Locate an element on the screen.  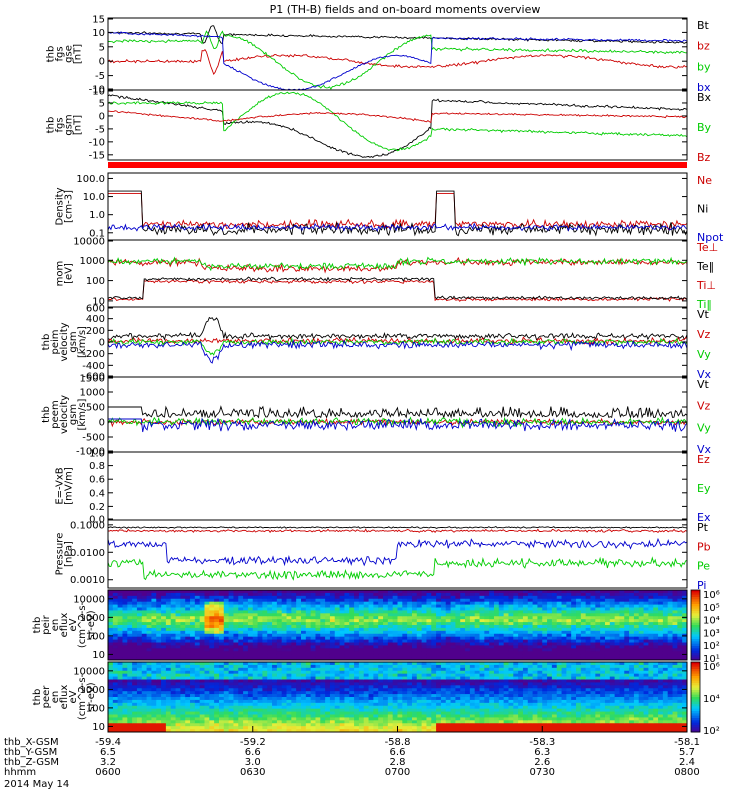
colorbar-swatch is located at coordinates (695, 626).